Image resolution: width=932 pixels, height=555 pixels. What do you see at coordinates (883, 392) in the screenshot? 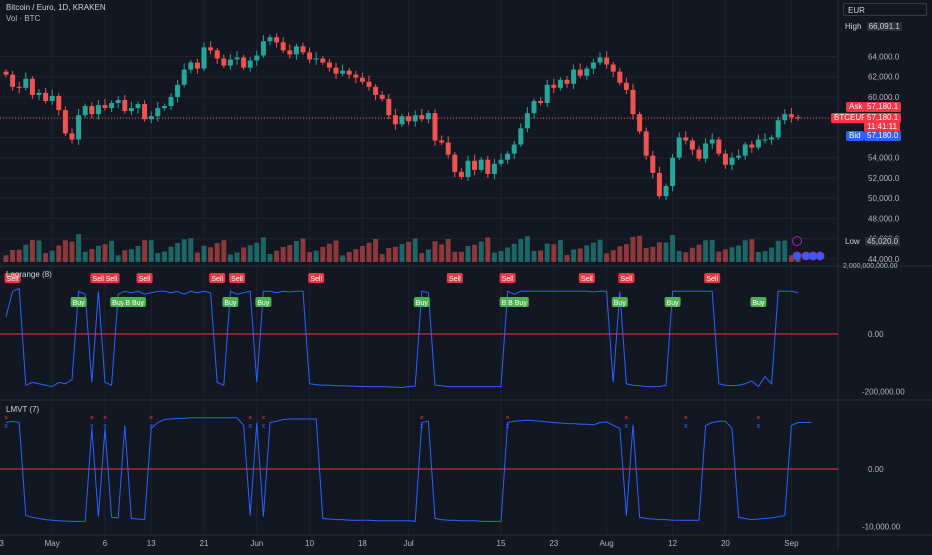
I see `pane-bottom-label: -200,000.00` at bounding box center [883, 392].